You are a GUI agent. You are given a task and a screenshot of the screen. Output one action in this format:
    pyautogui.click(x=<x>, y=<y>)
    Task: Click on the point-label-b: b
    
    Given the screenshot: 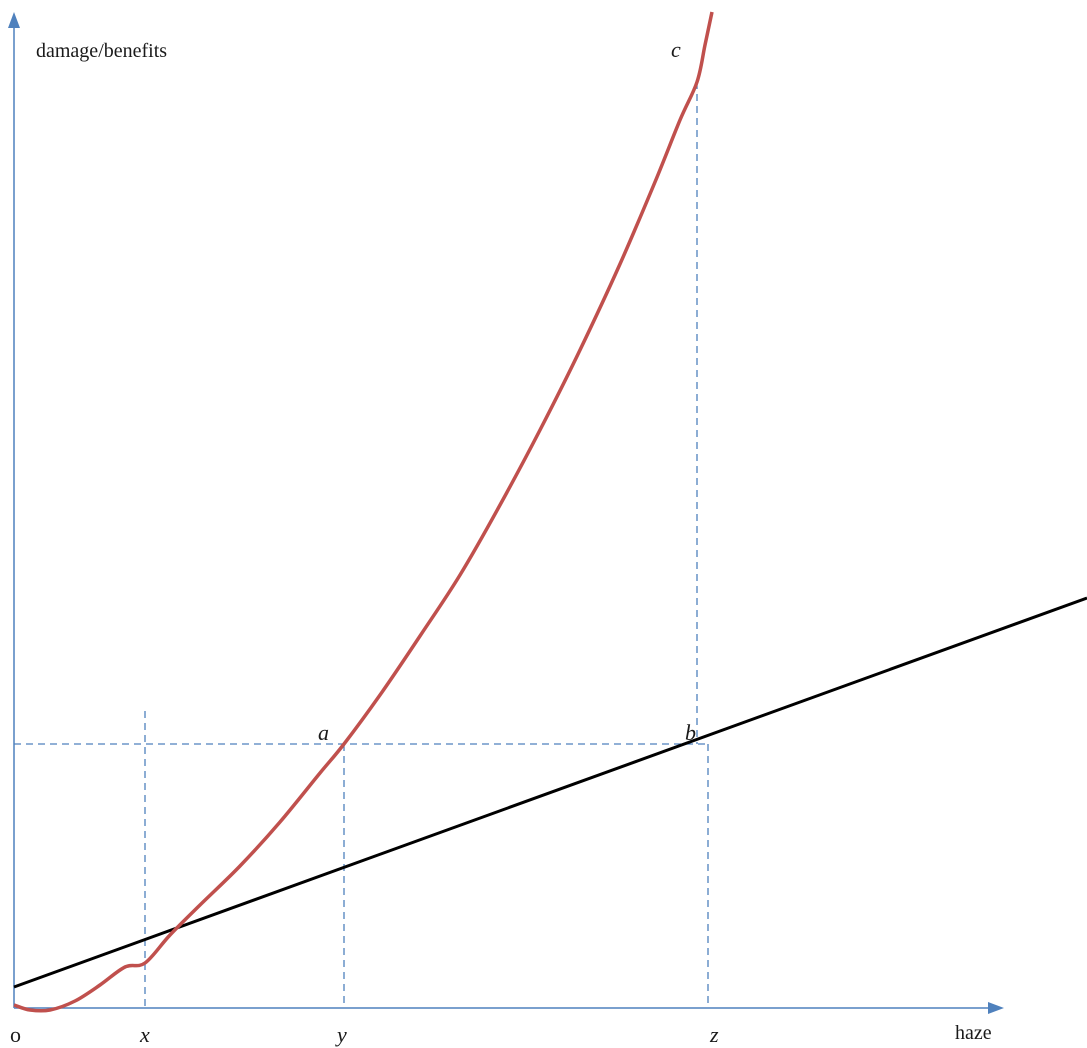 What is the action you would take?
    pyautogui.click(x=690, y=732)
    